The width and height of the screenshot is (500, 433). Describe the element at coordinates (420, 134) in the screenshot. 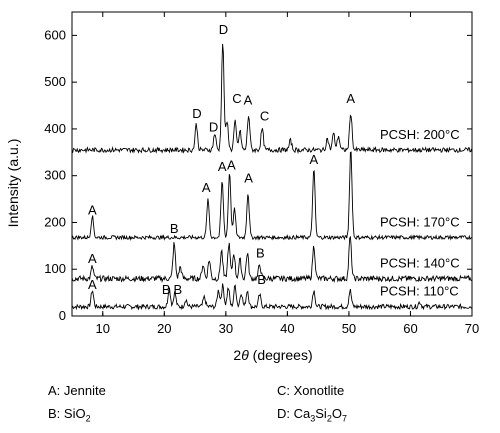

I see `series-label: PCSH: 200°C` at that location.